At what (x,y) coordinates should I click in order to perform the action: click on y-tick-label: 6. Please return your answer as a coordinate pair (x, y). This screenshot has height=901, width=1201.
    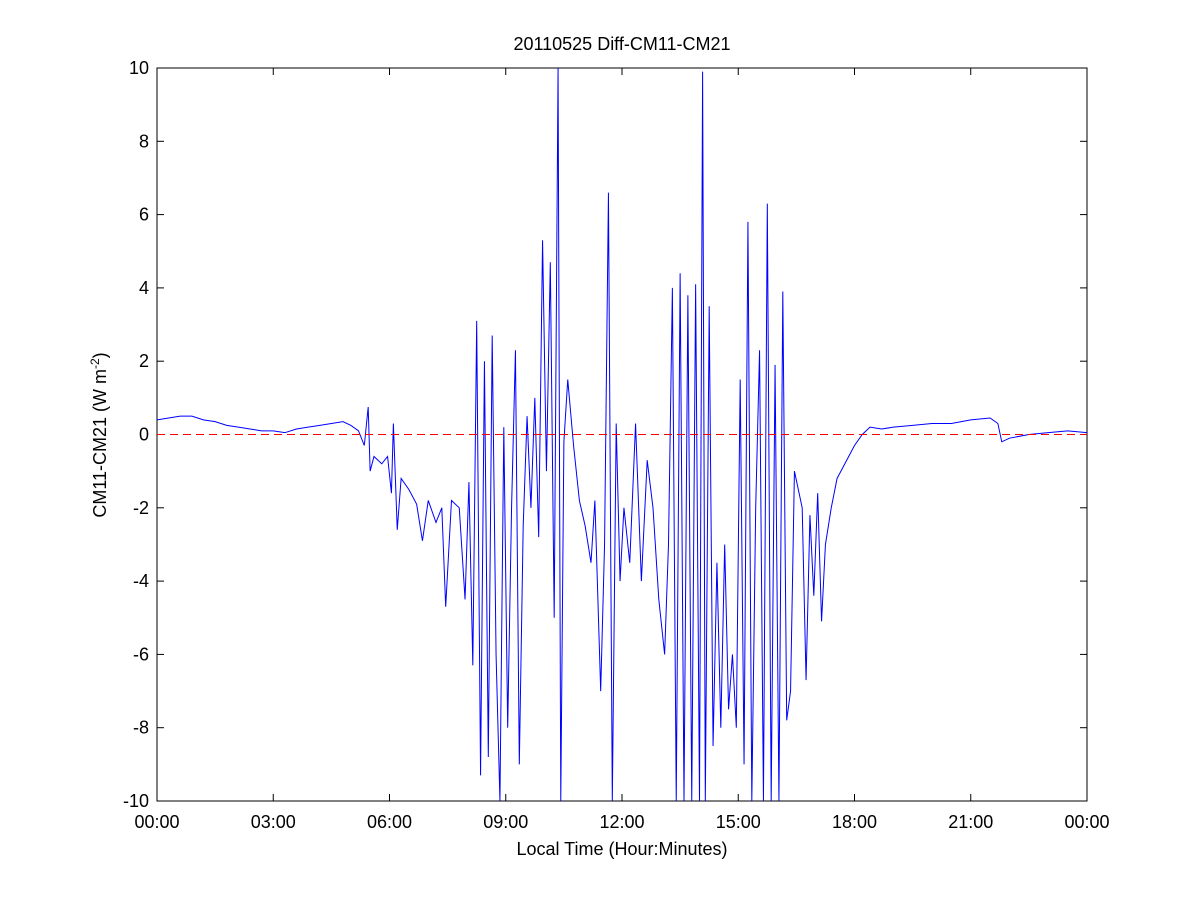
    Looking at the image, I should click on (144, 215).